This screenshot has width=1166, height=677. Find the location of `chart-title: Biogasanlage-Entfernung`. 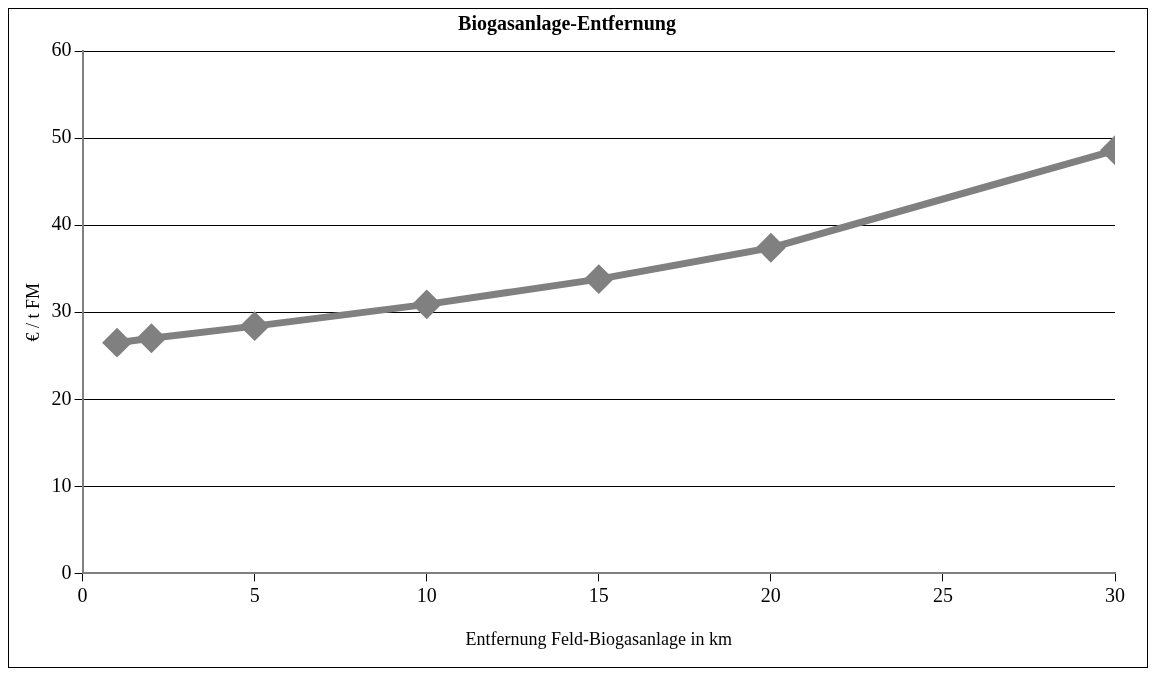

chart-title: Biogasanlage-Entfernung is located at coordinates (567, 24).